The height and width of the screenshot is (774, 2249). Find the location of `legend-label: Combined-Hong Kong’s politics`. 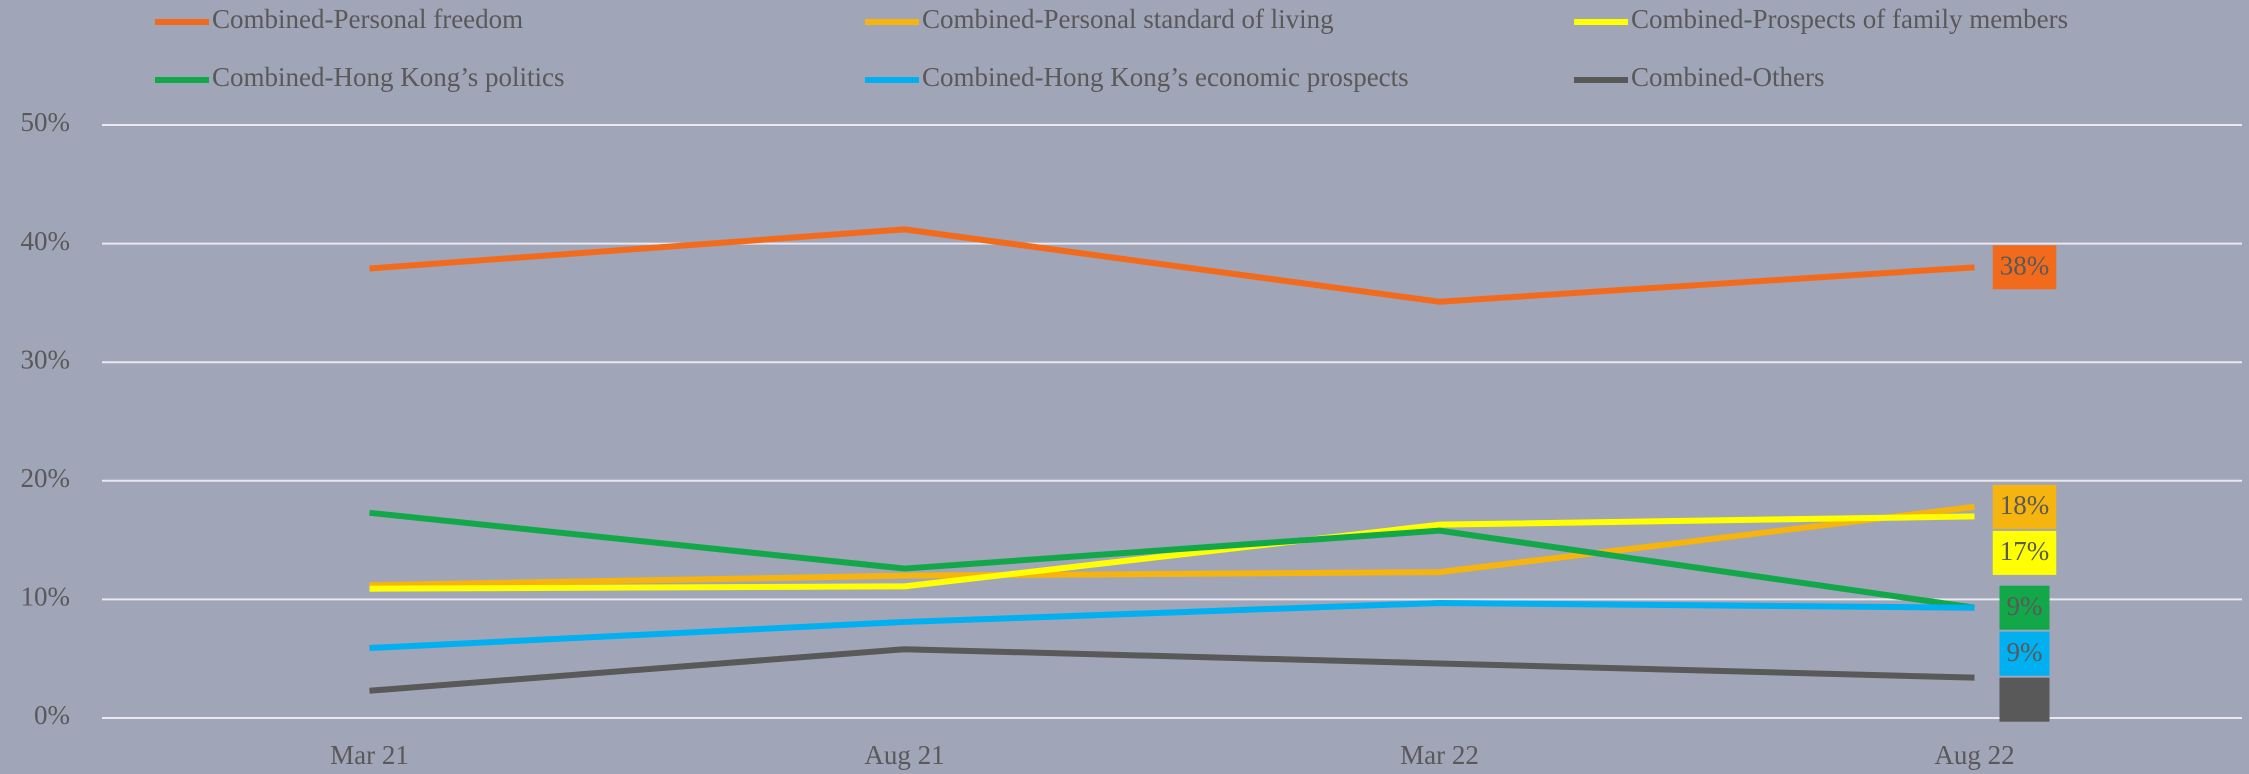

legend-label: Combined-Hong Kong’s politics is located at coordinates (388, 77).